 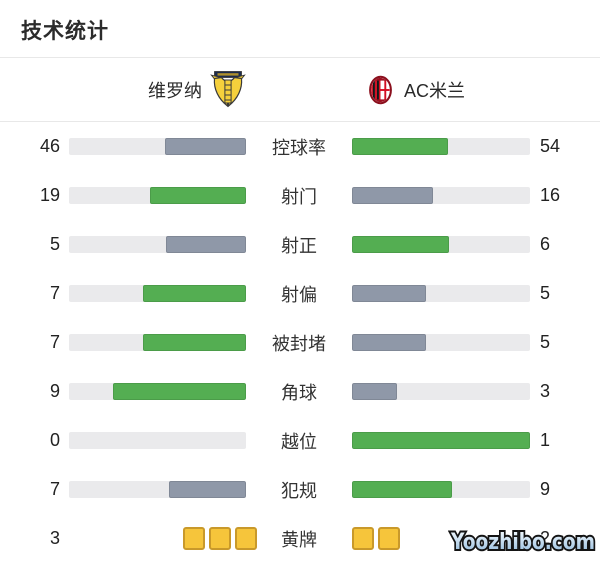 I want to click on away-value: 6, so click(x=545, y=244).